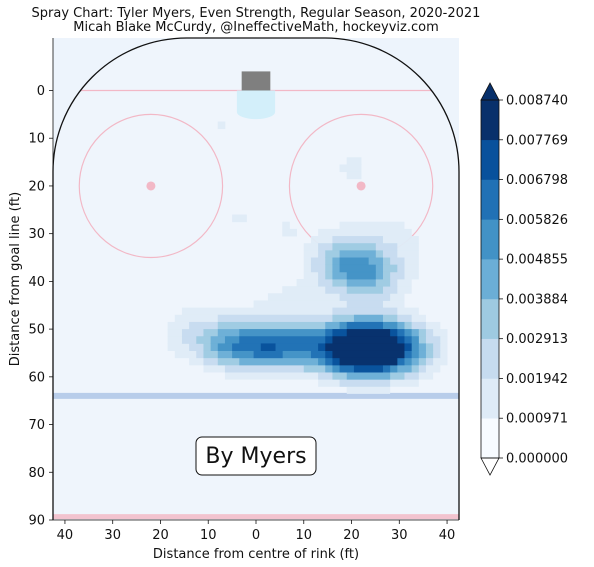  Describe the element at coordinates (256, 554) in the screenshot. I see `x-axis-label: Distance from centre of rink (ft)` at that location.